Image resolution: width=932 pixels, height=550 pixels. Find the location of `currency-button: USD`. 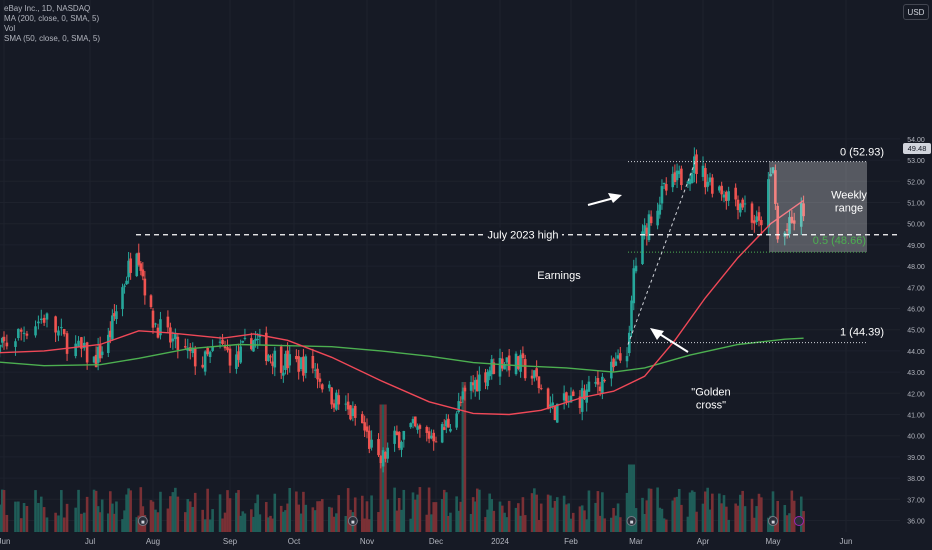

currency-button: USD is located at coordinates (916, 12).